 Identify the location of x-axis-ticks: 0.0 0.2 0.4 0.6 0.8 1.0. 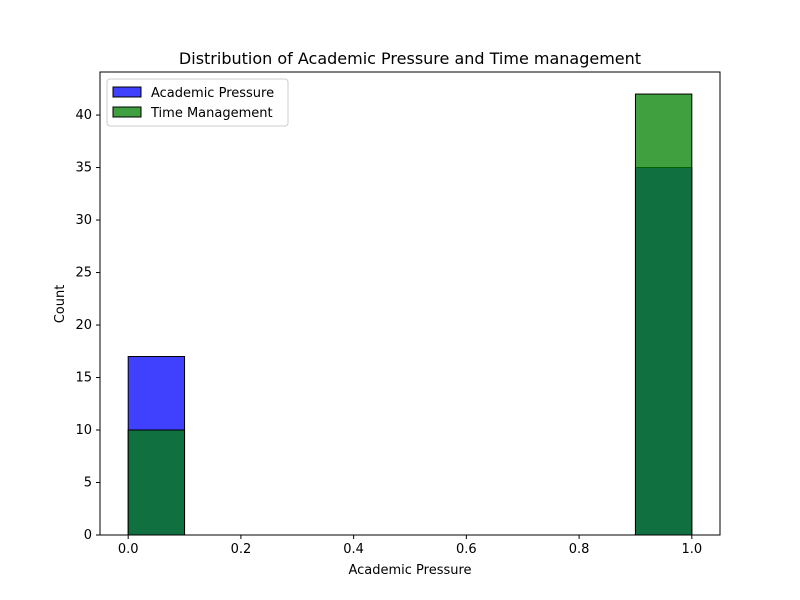
(410, 546).